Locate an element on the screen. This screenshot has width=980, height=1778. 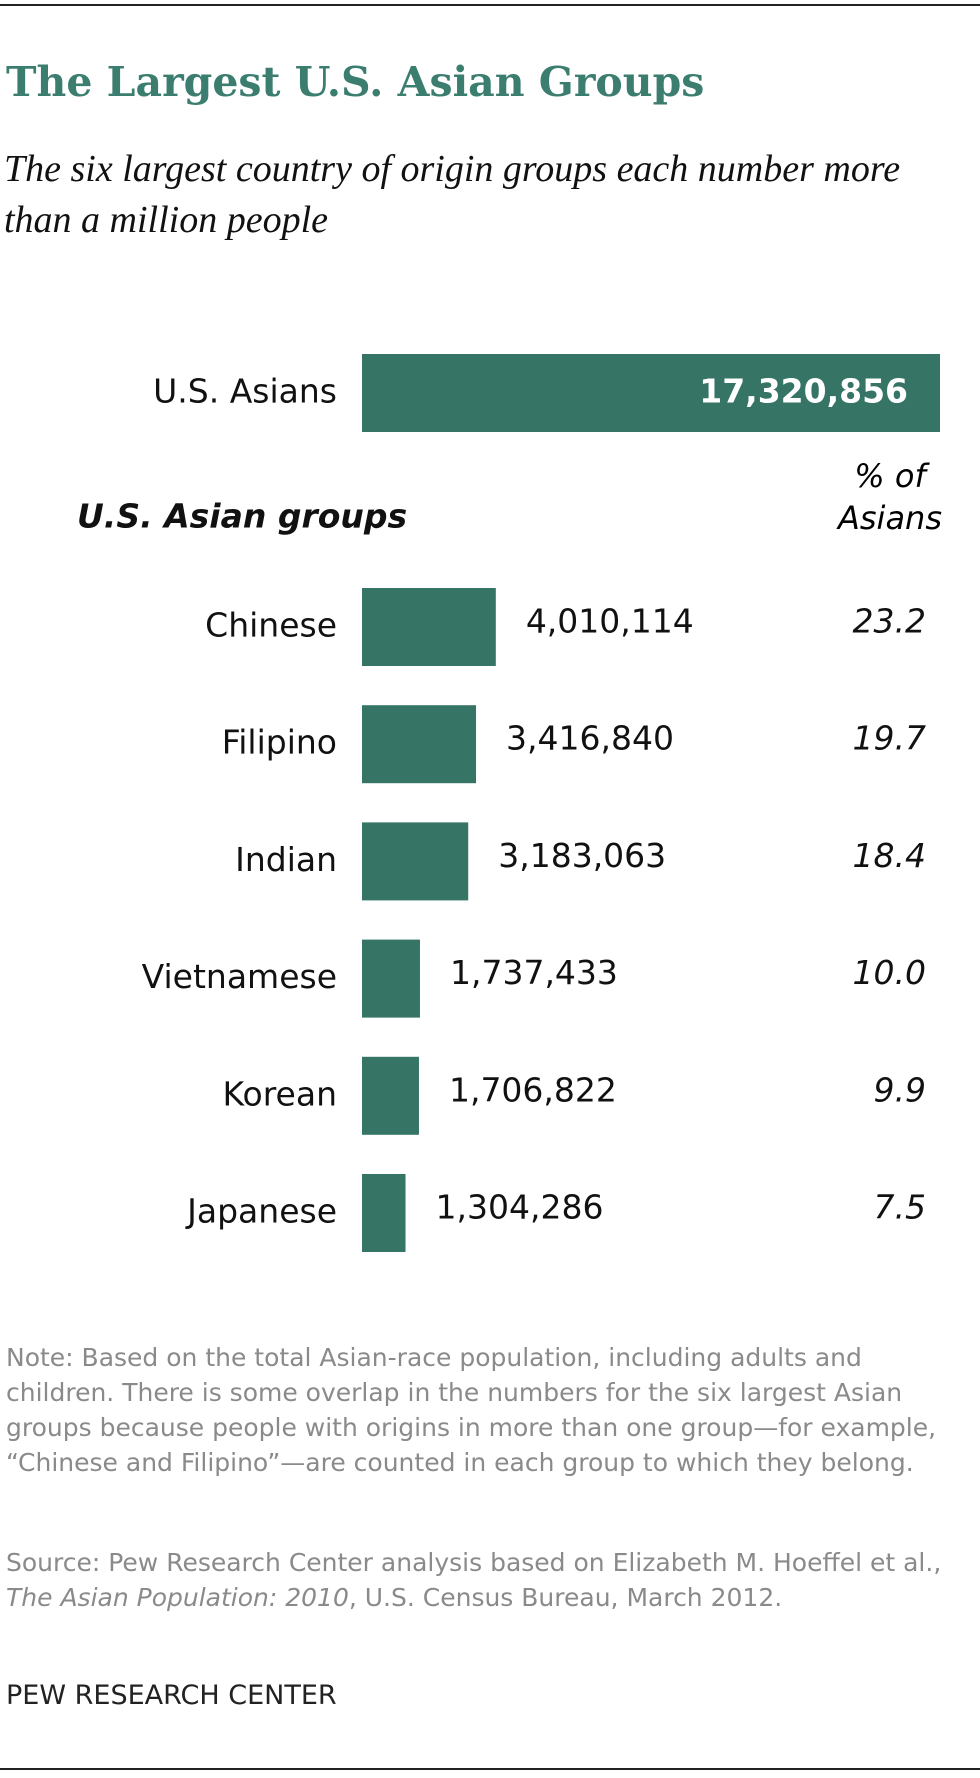
percent-label: 9.9 is located at coordinates (900, 1089).